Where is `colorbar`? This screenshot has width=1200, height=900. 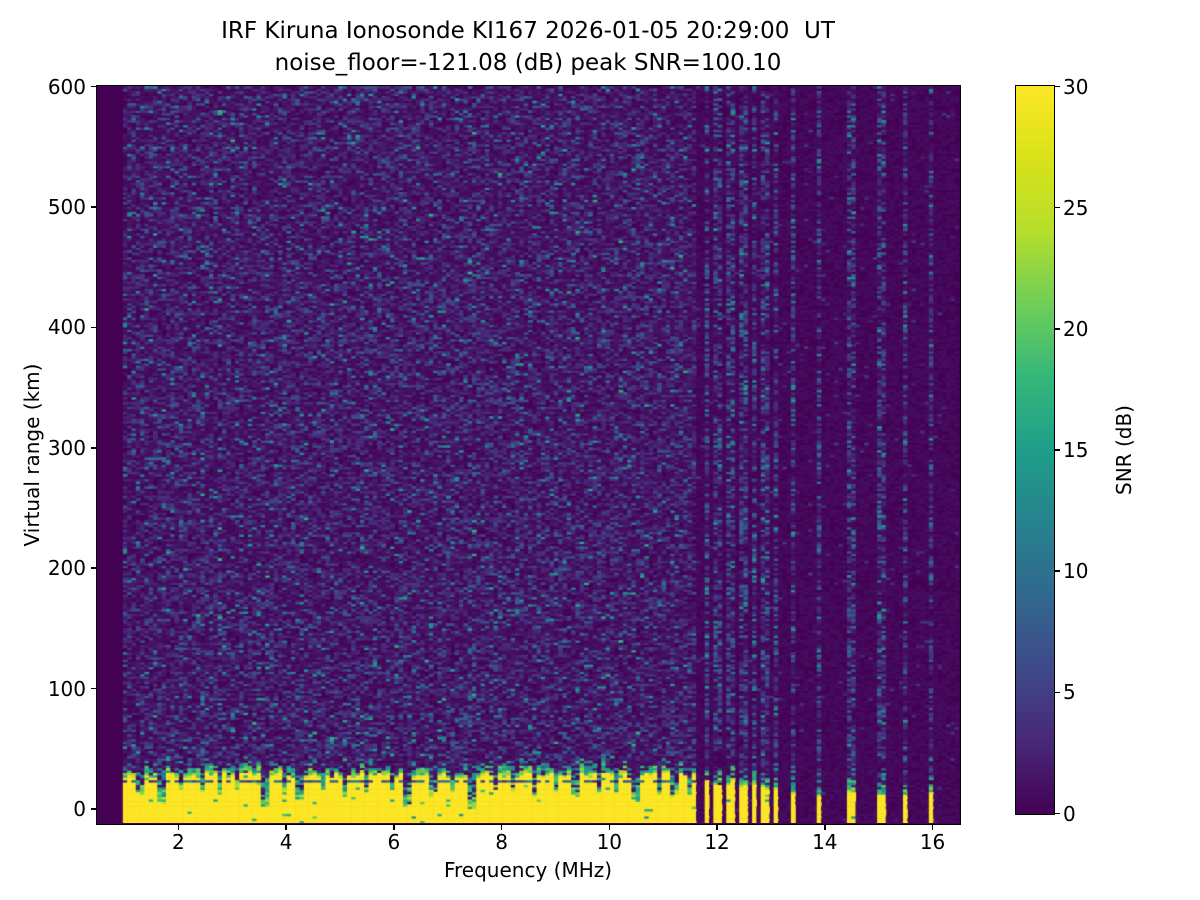
colorbar is located at coordinates (1035, 450).